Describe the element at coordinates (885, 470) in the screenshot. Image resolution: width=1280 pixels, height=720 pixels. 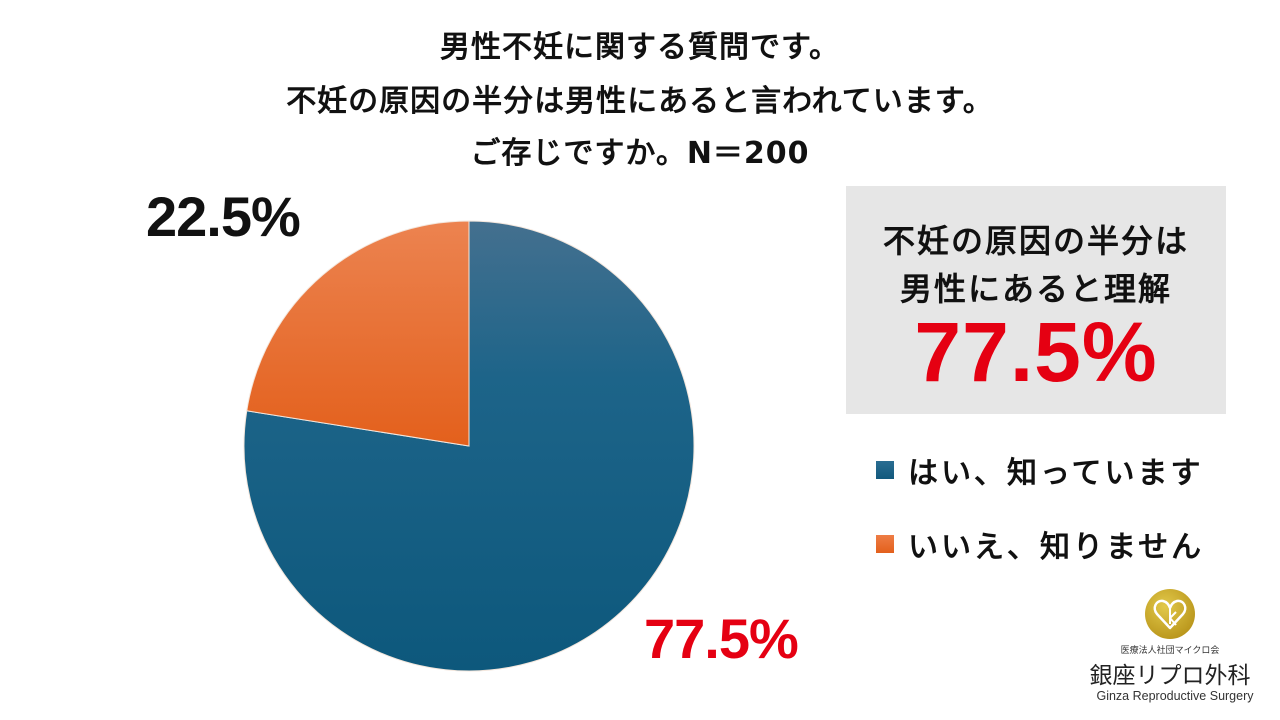
I see `legend-swatch-yes` at that location.